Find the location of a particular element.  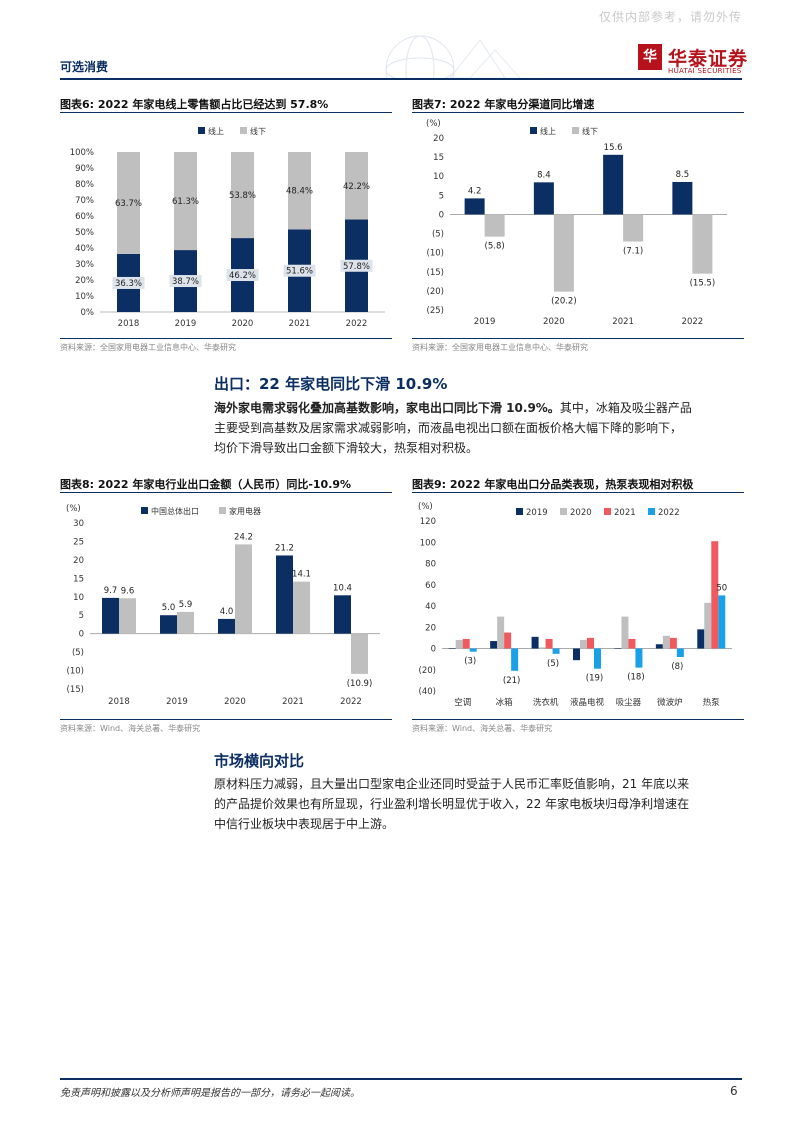

fig8-ytick: 20 is located at coordinates (78, 561).